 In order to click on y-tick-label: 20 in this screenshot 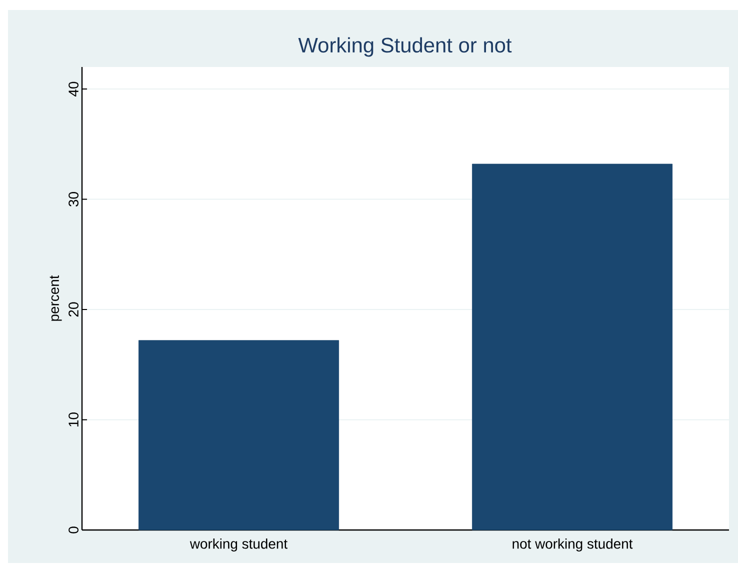, I will do `click(73, 309)`.